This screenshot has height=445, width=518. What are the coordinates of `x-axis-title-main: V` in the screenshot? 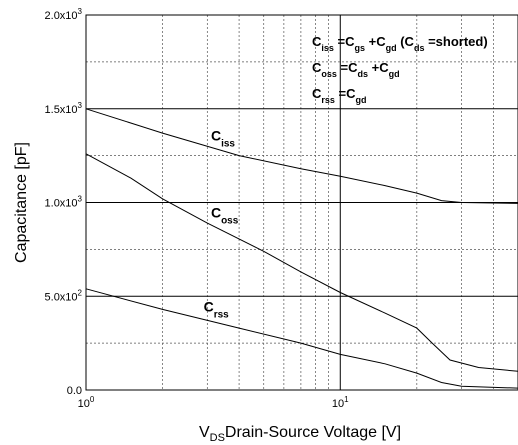 It's located at (204, 432).